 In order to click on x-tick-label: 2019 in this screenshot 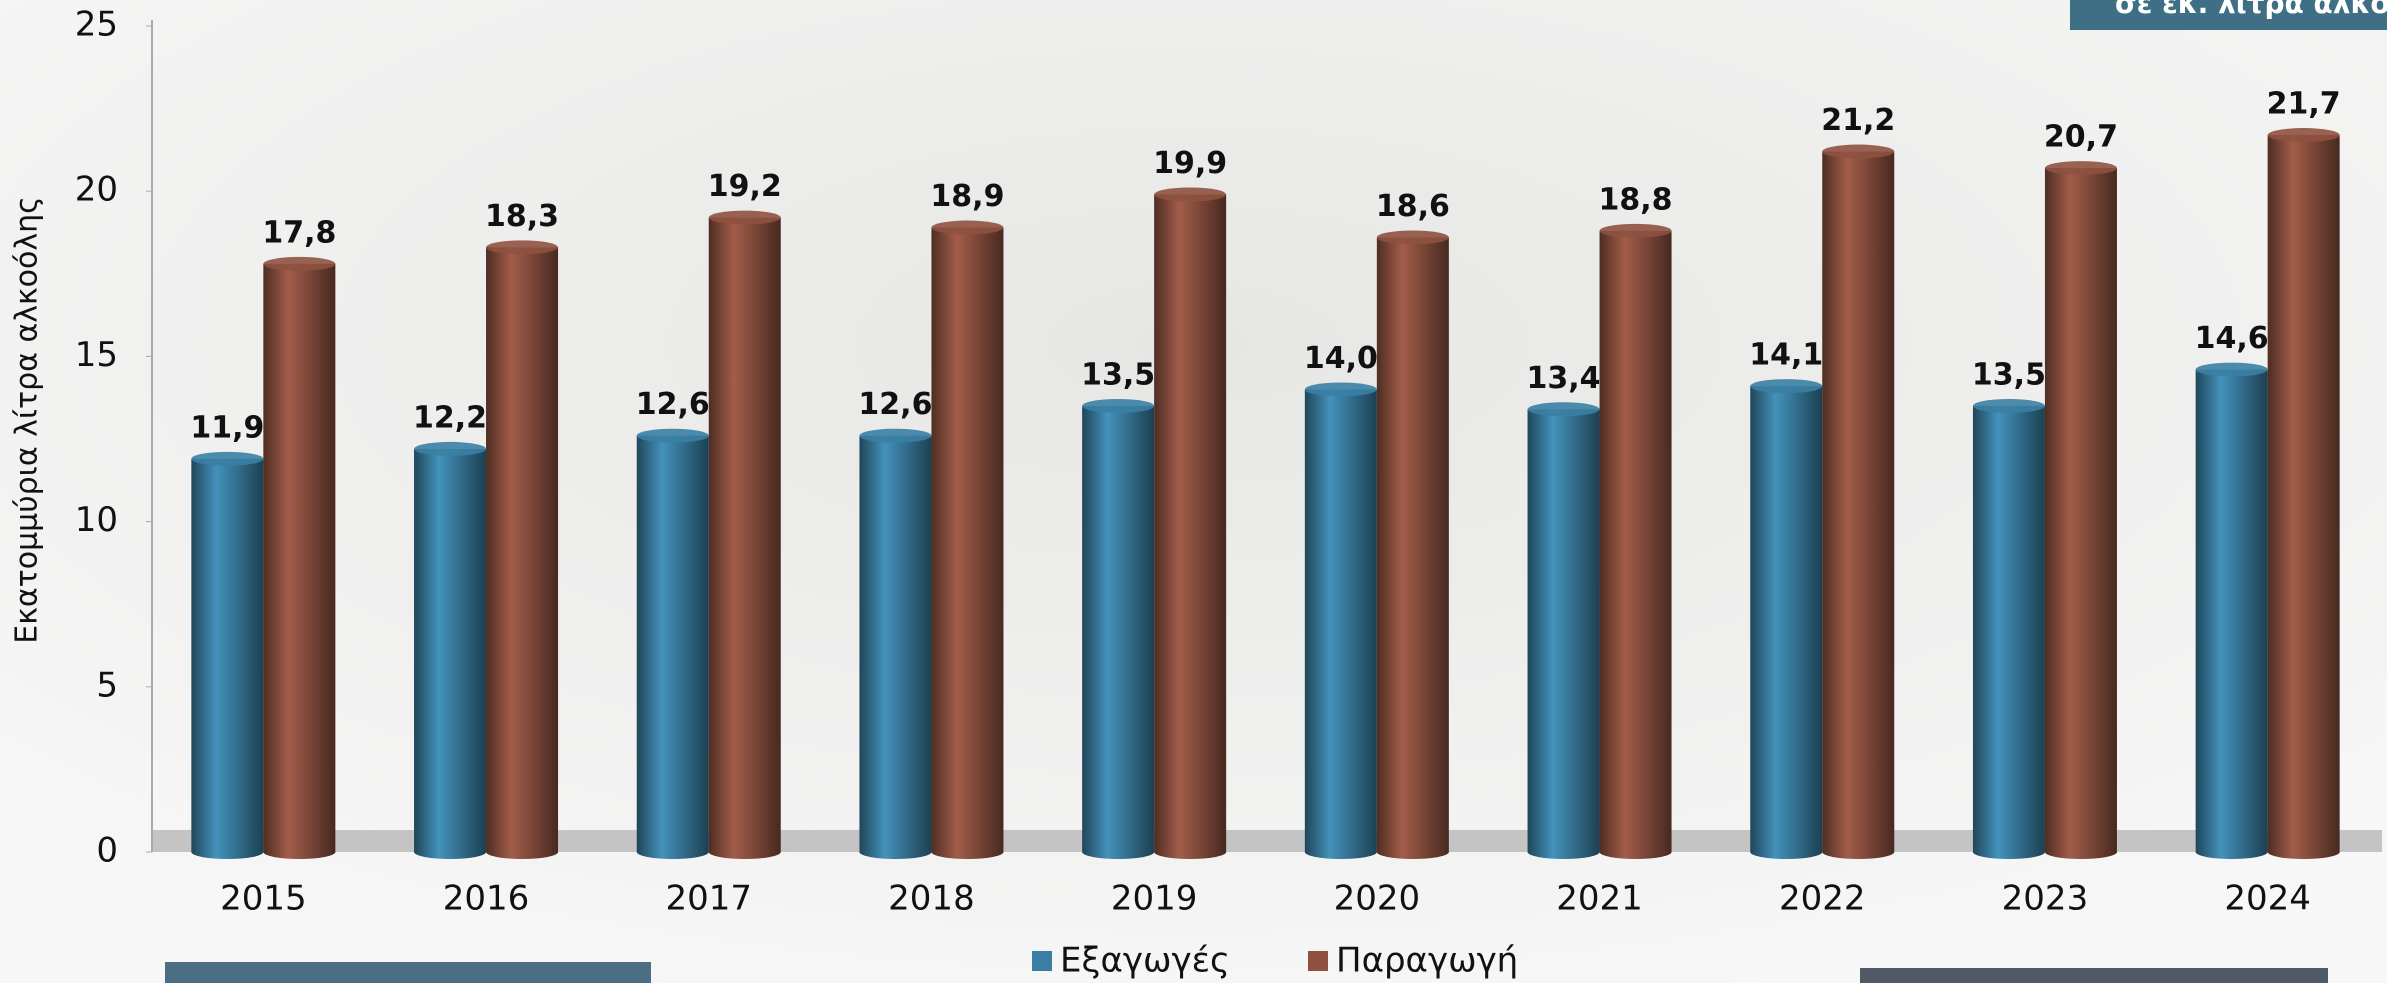, I will do `click(1154, 899)`.